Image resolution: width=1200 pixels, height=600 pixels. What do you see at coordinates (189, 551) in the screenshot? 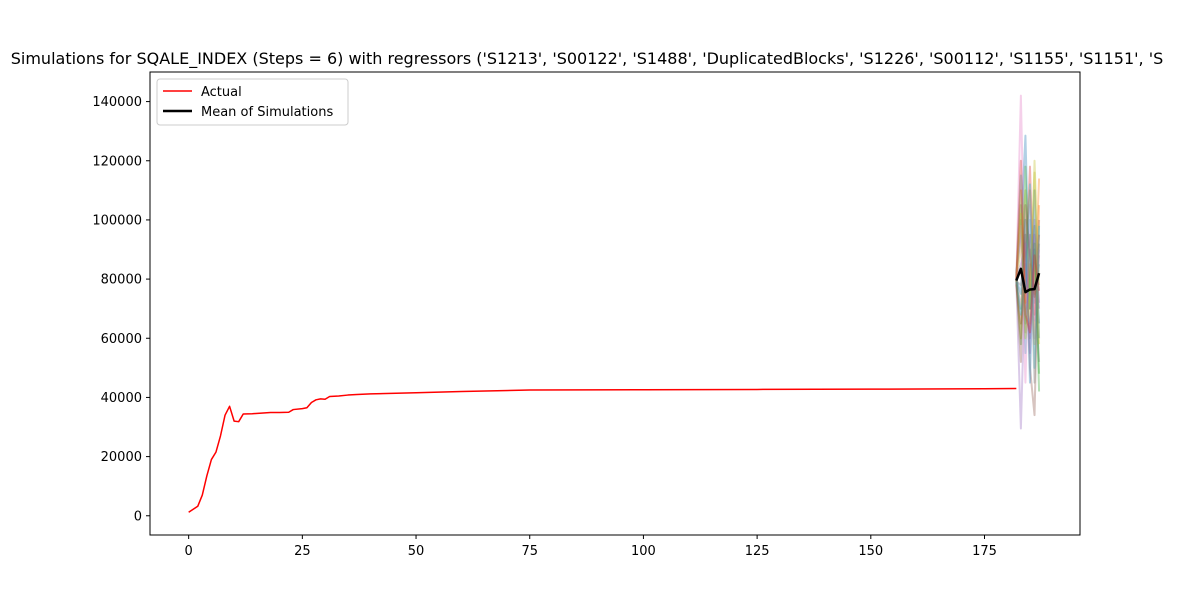
I see `x-tick-label: 0` at bounding box center [189, 551].